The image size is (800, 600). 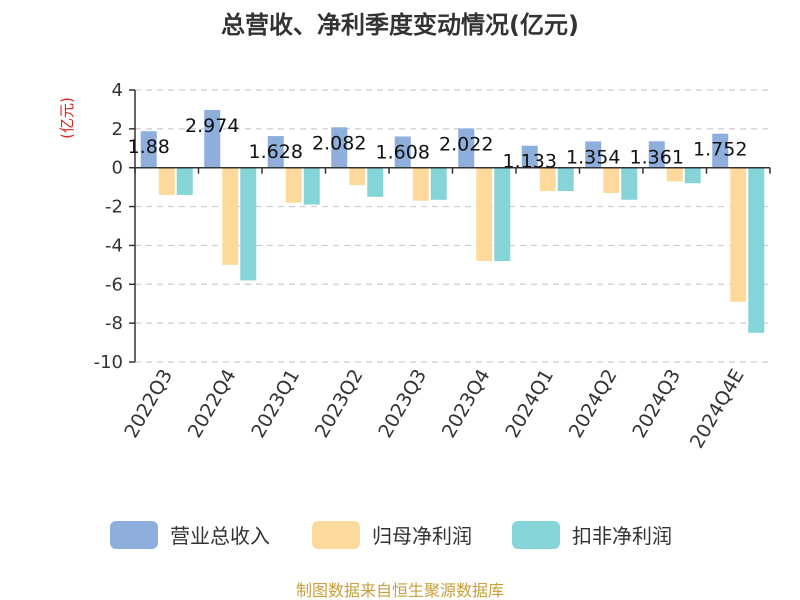 I want to click on y-axis-label: (亿元), so click(x=67, y=118).